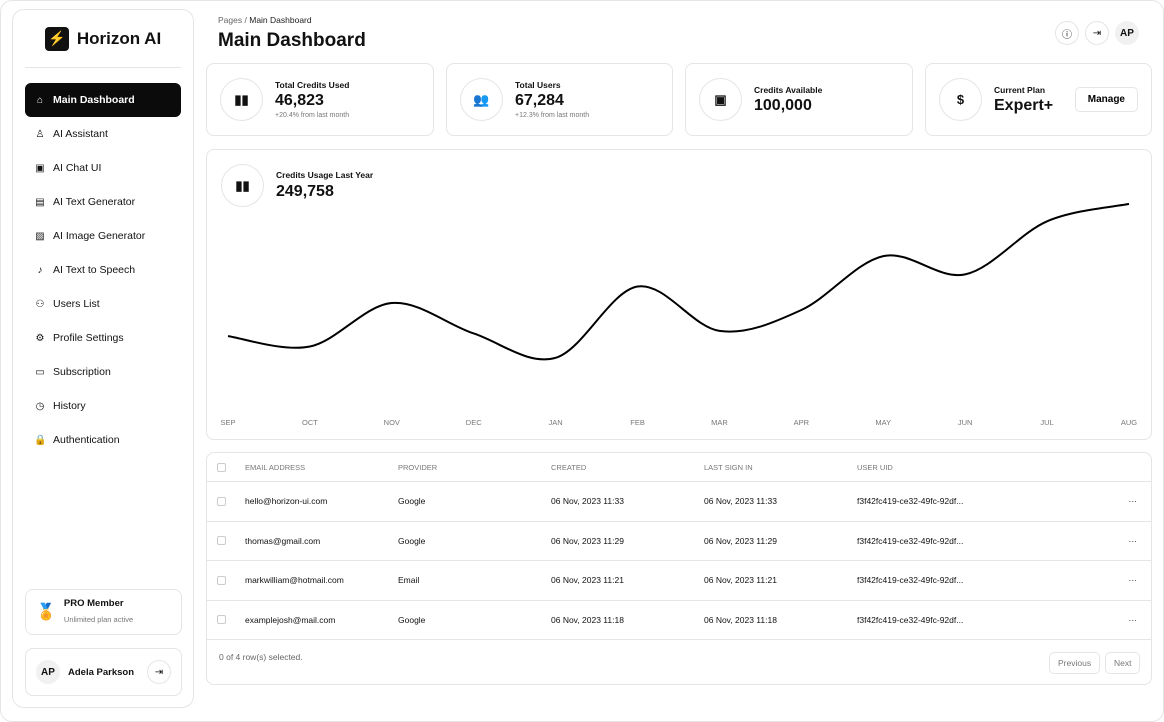 The image size is (1164, 722). What do you see at coordinates (103, 338) in the screenshot?
I see `sidebar-item-profile-settings: ⚙ Profile Settings` at bounding box center [103, 338].